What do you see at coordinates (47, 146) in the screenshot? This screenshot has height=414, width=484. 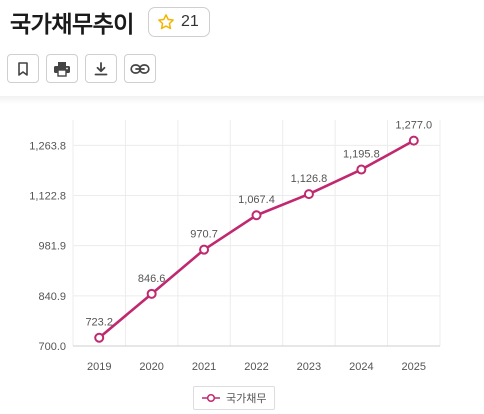 I see `y-tick-label: 1,263.8` at bounding box center [47, 146].